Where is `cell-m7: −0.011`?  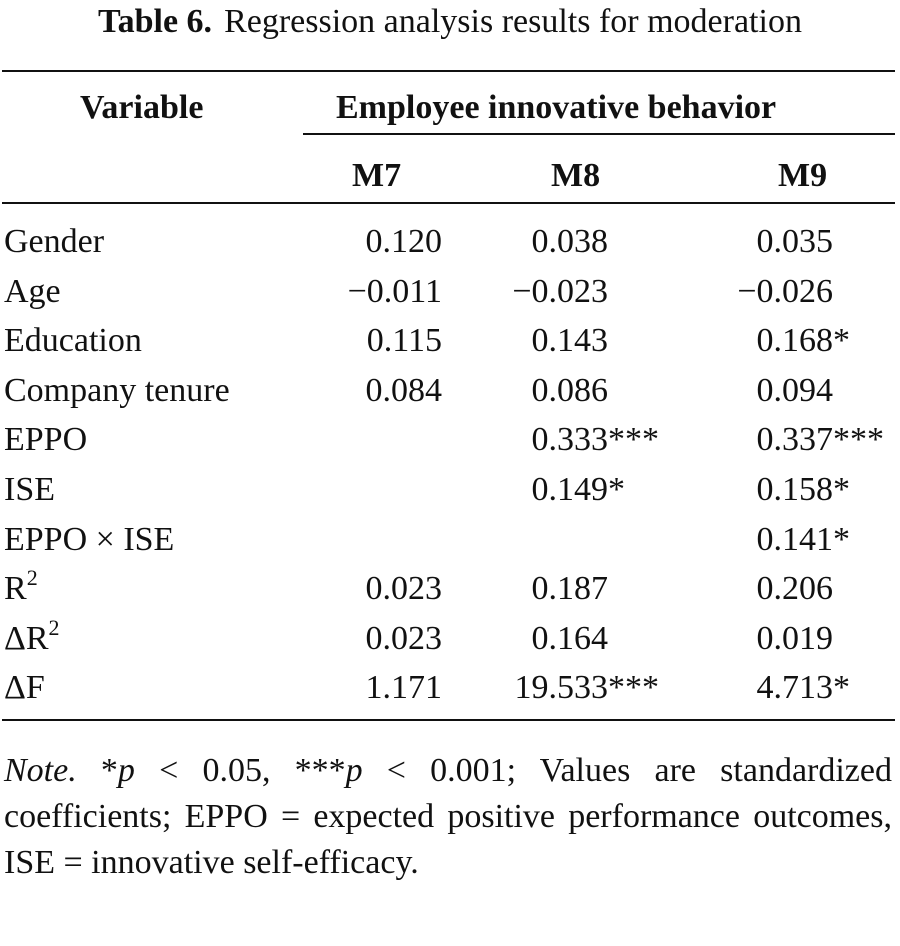 cell-m7: −0.011 is located at coordinates (380, 292).